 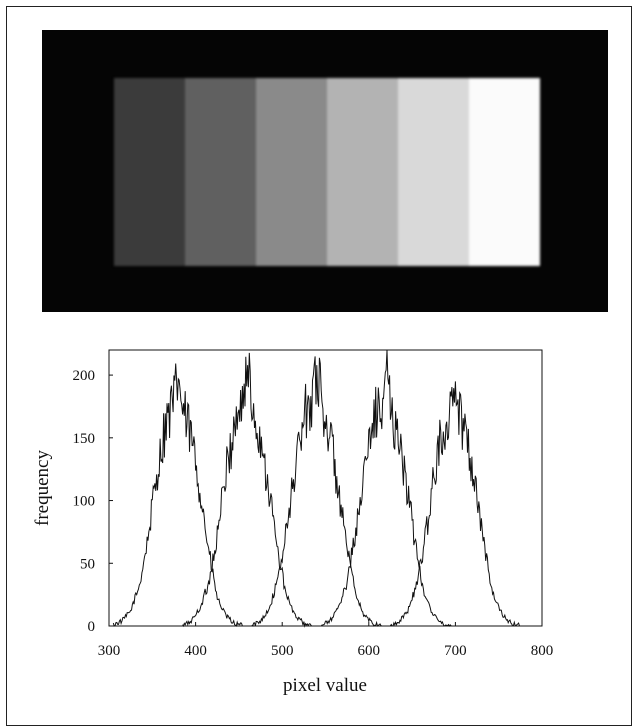 I want to click on y-tick-label: 0, so click(x=92, y=627).